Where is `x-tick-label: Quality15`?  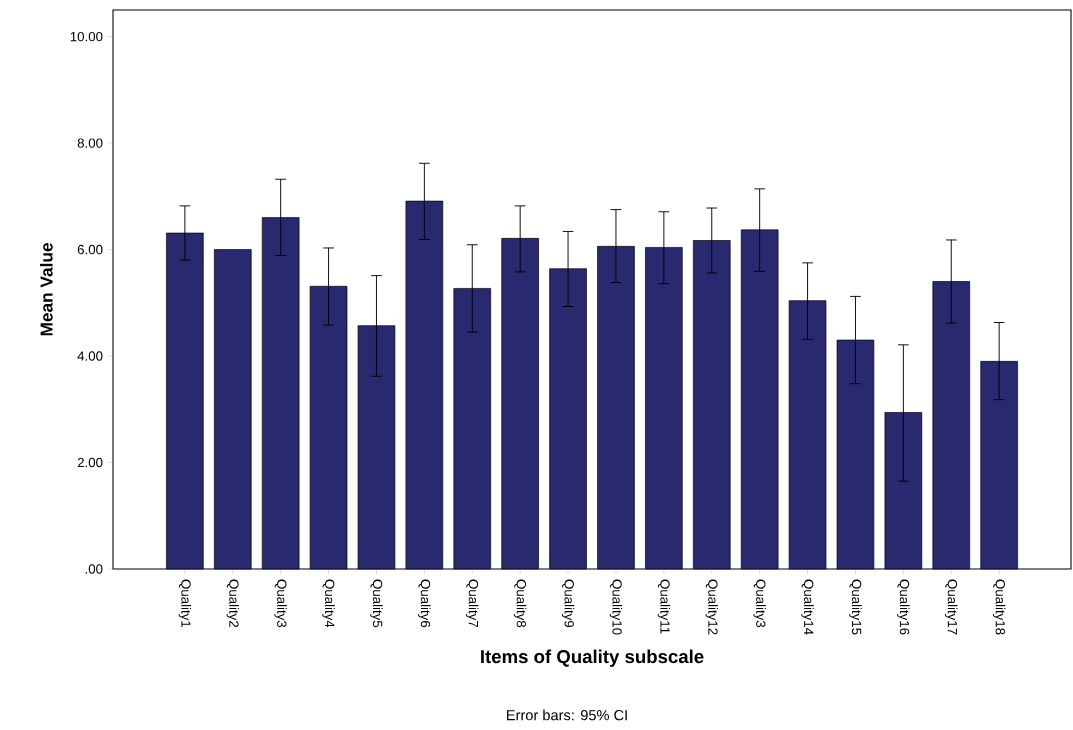 x-tick-label: Quality15 is located at coordinates (855, 607).